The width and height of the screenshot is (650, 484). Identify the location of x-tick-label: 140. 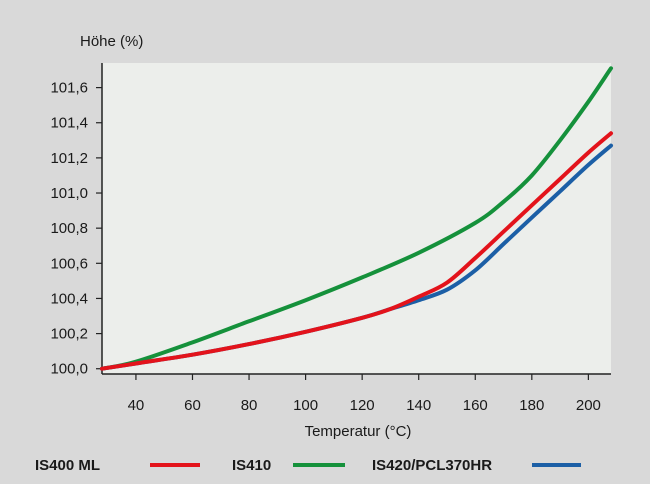
(418, 405).